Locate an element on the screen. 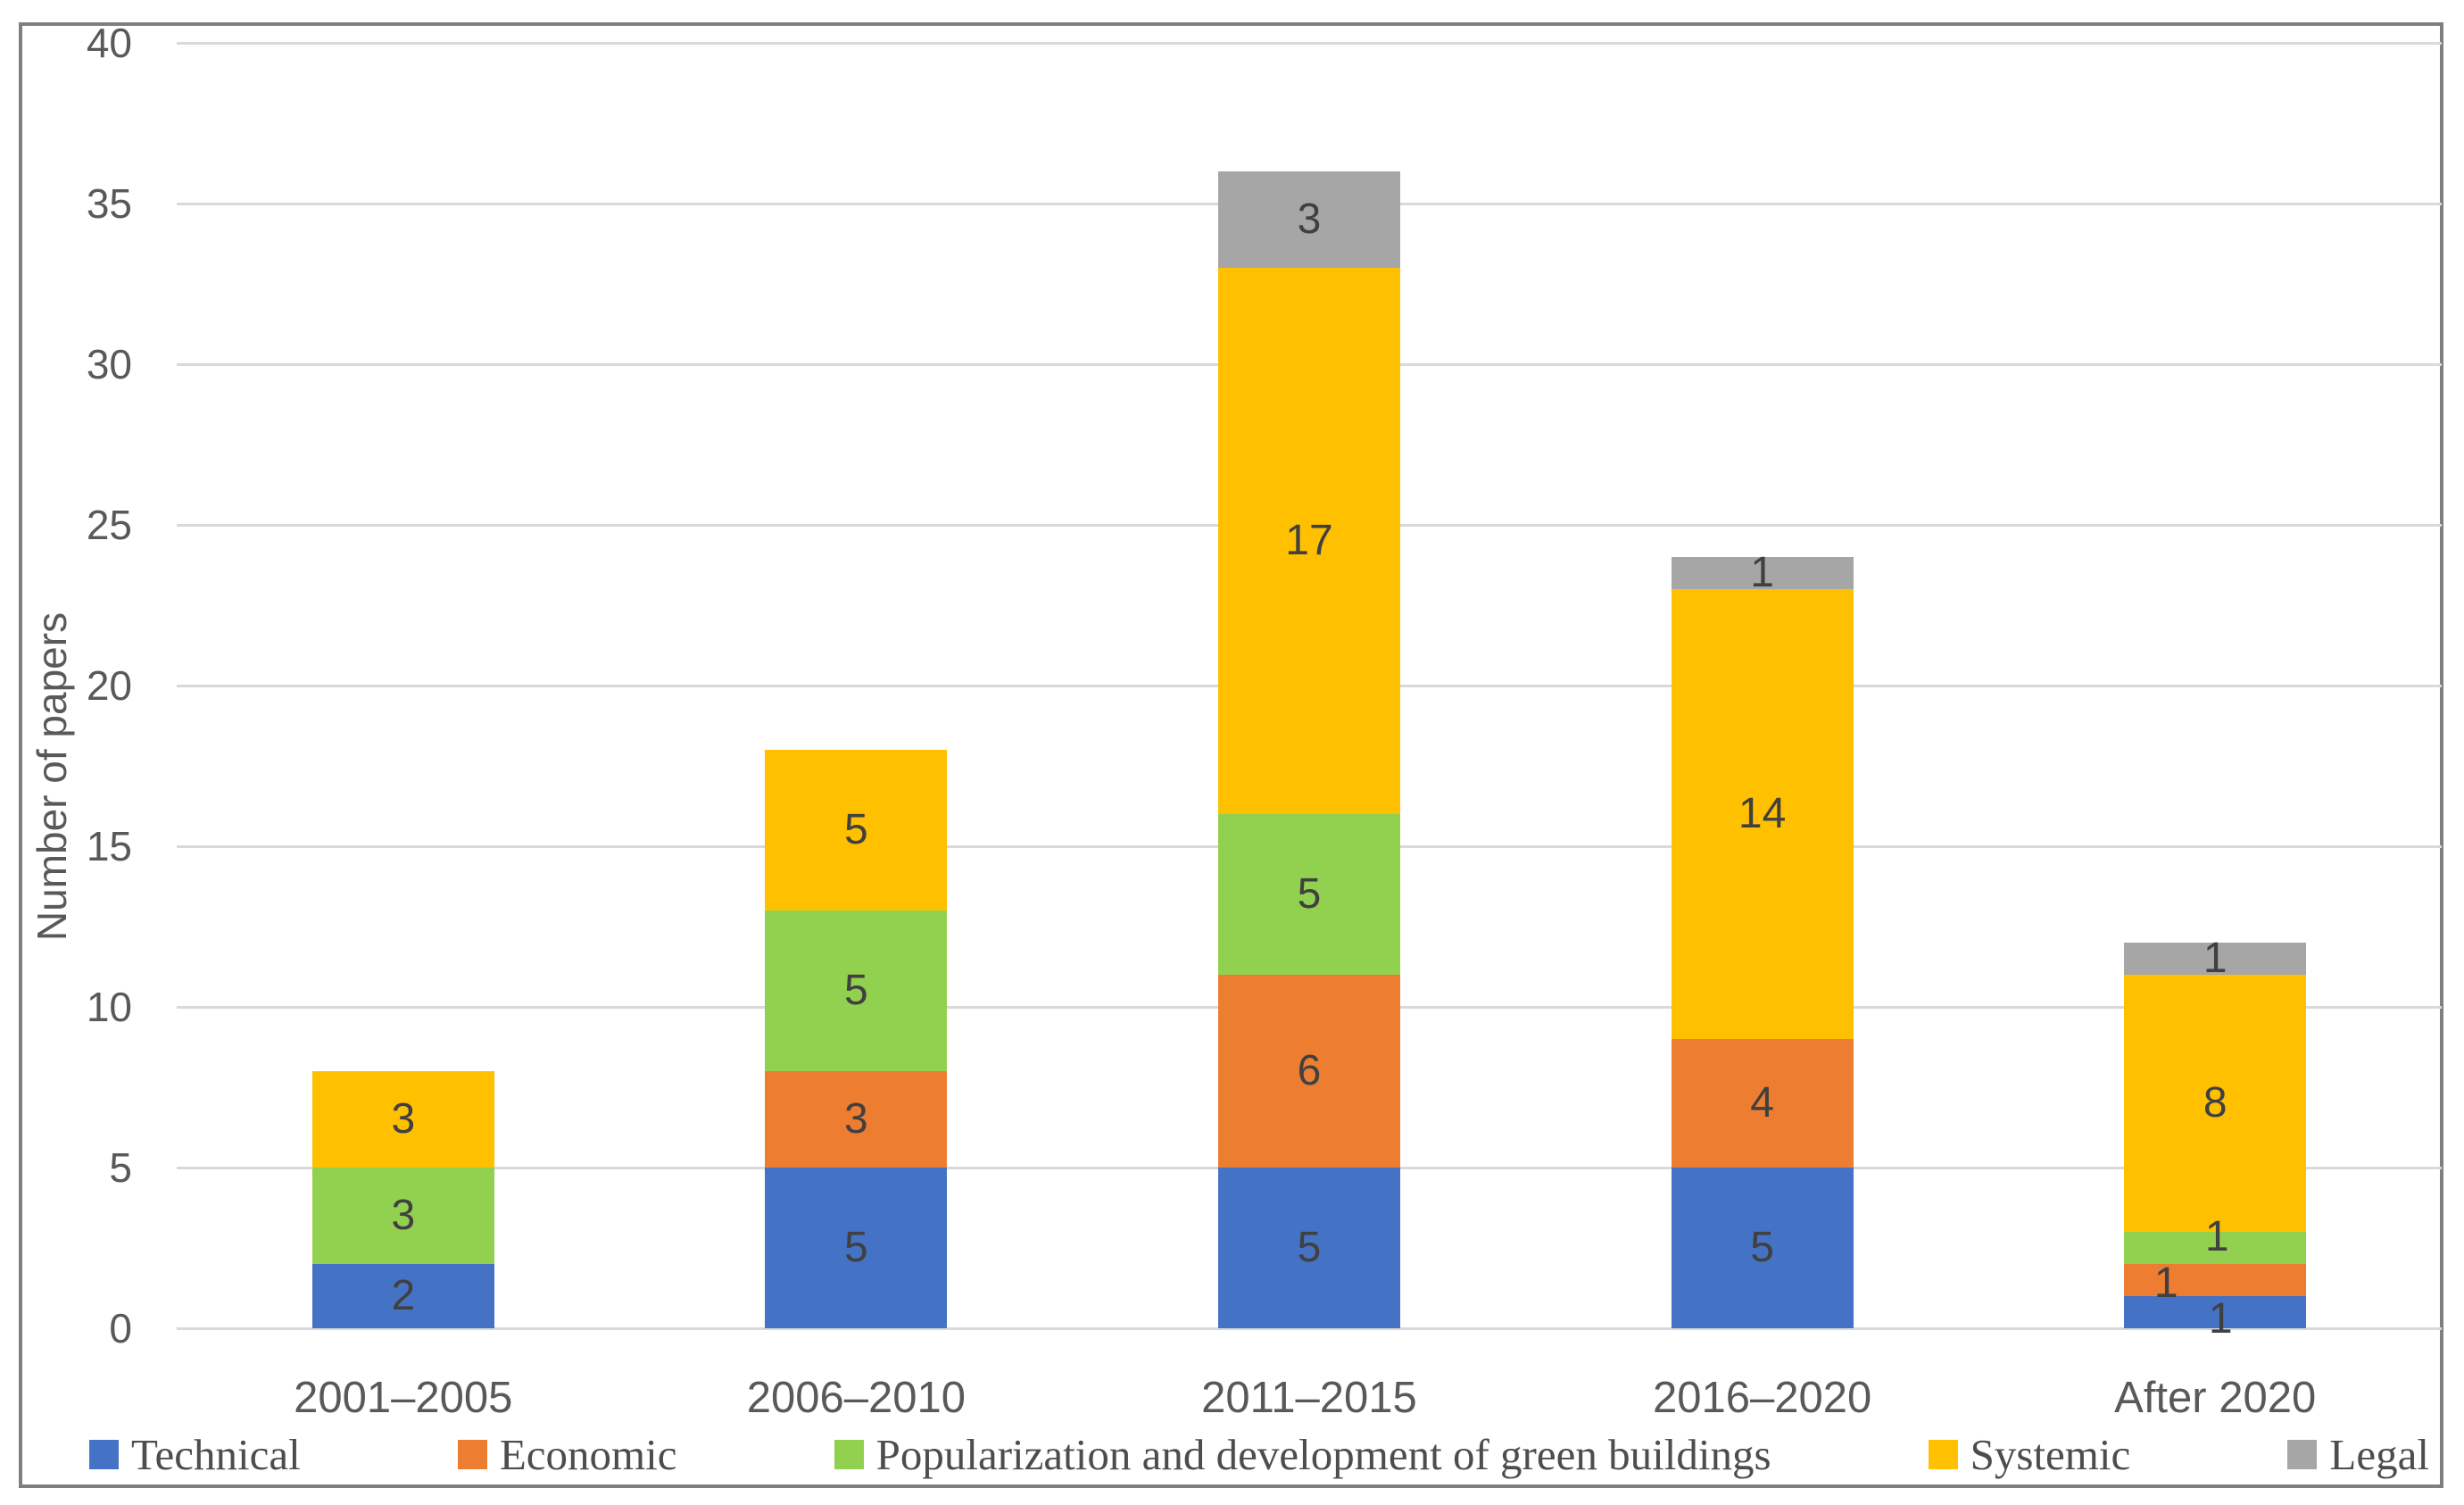 The width and height of the screenshot is (2464, 1505). y-tick-label: 10 is located at coordinates (109, 1007).